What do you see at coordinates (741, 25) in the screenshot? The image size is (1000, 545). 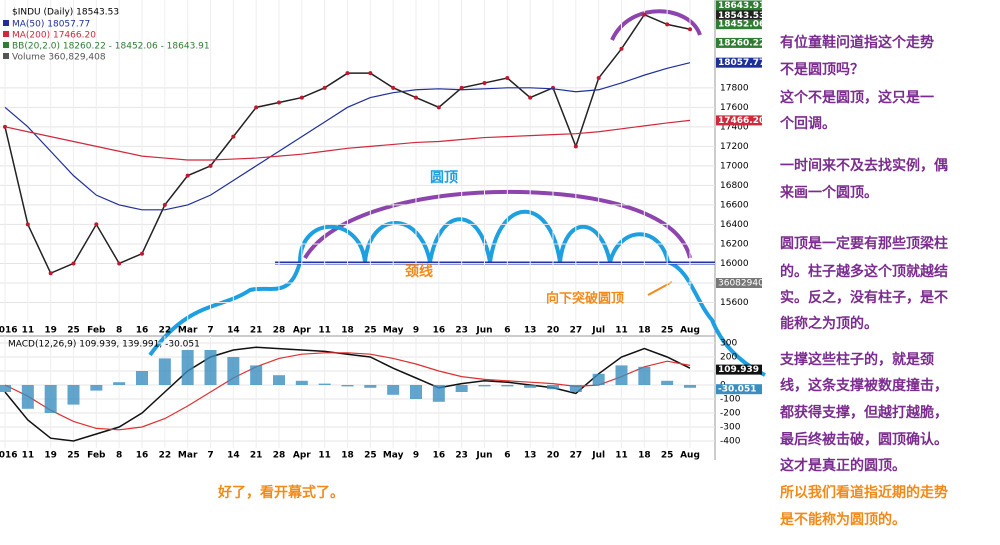 I see `price-label: 18452.06` at bounding box center [741, 25].